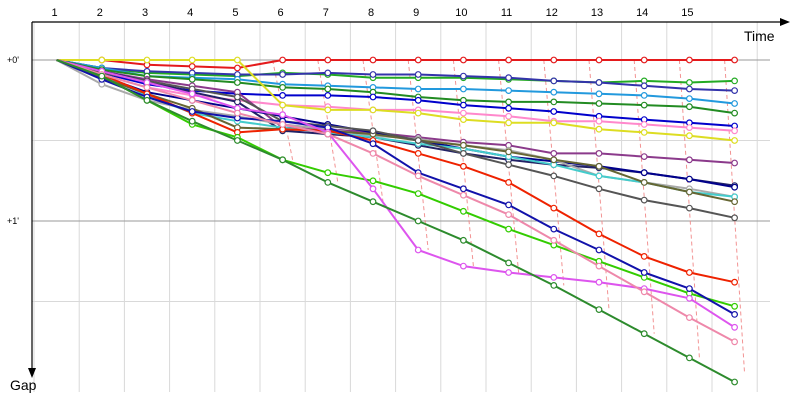 This screenshot has width=800, height=400. What do you see at coordinates (190, 13) in the screenshot?
I see `lap-label: 4` at bounding box center [190, 13].